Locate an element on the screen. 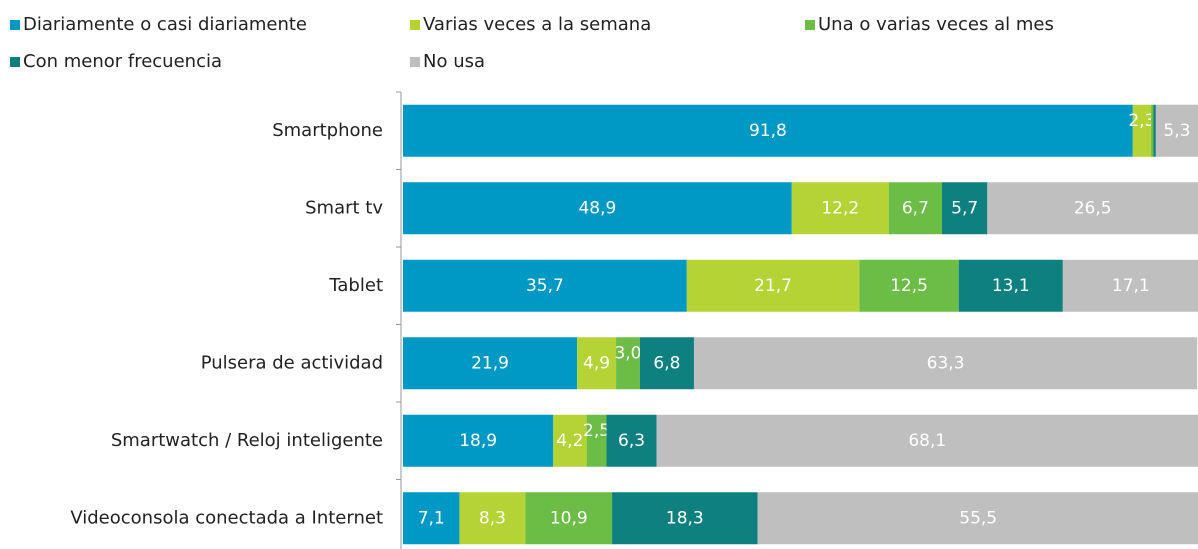 The width and height of the screenshot is (1198, 549). data-label: 55,5 is located at coordinates (978, 518).